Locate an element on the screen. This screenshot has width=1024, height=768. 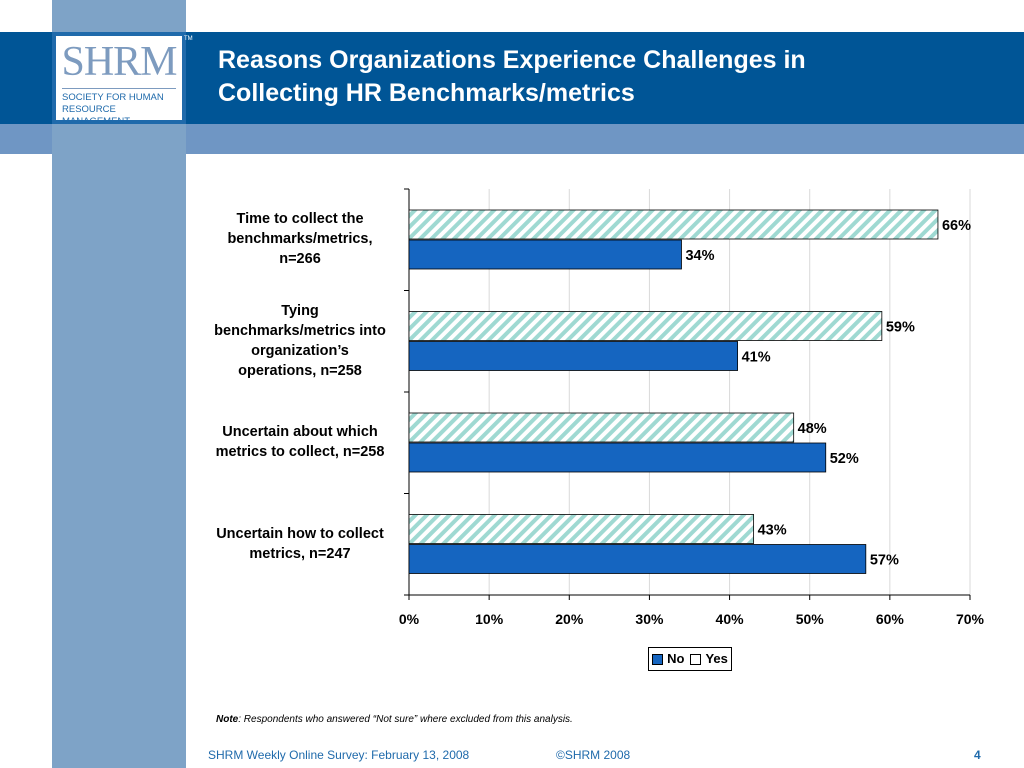
logo-text: SOCIETY FOR HUMAN RESOURCE MANAGEMENT is located at coordinates (121, 110).